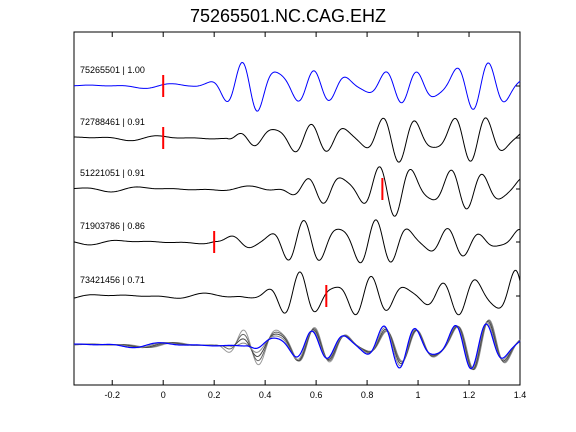  I want to click on x-tick-label: 0.8, so click(367, 395).